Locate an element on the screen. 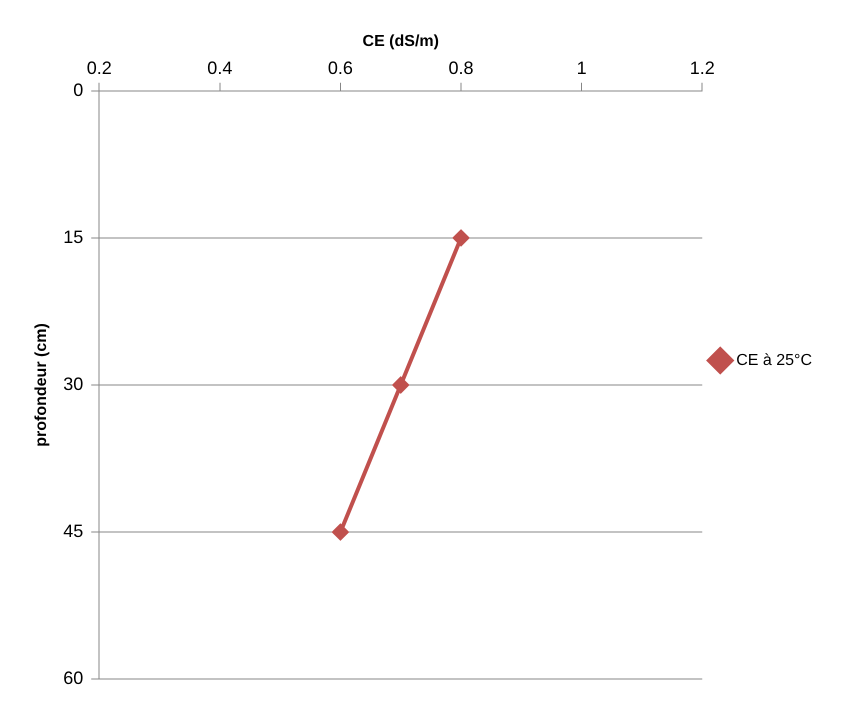 This screenshot has height=706, width=850. y-tick-label: 15 is located at coordinates (73, 236).